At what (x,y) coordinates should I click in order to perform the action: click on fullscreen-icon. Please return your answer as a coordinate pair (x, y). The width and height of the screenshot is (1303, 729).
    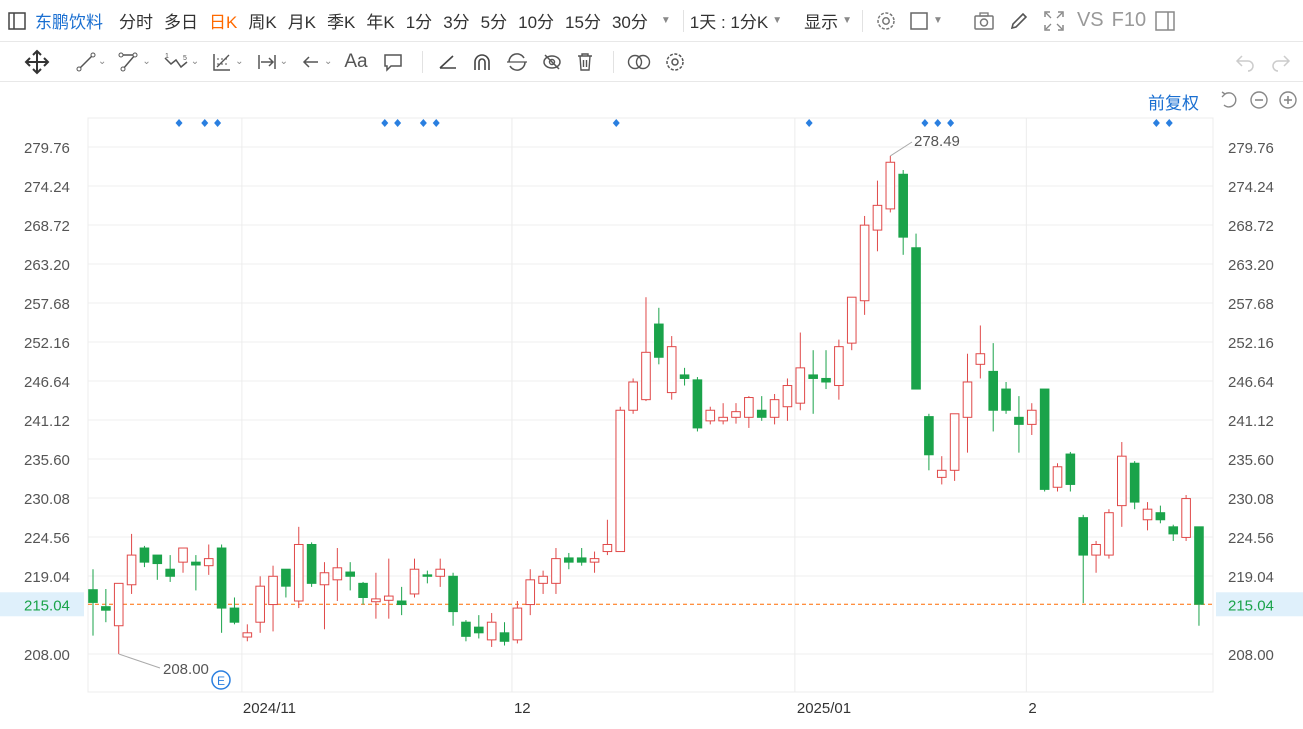
    Looking at the image, I should click on (1054, 21).